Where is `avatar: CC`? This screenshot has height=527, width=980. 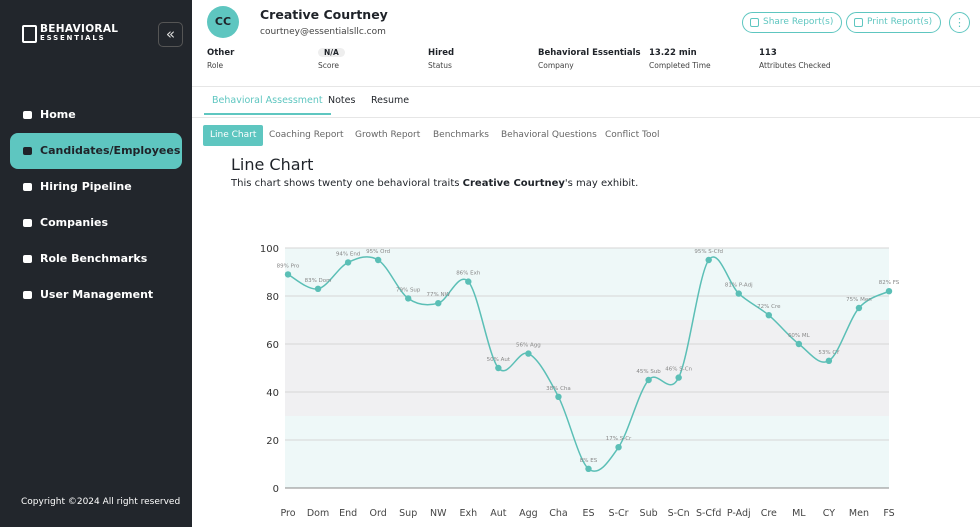 avatar: CC is located at coordinates (223, 22).